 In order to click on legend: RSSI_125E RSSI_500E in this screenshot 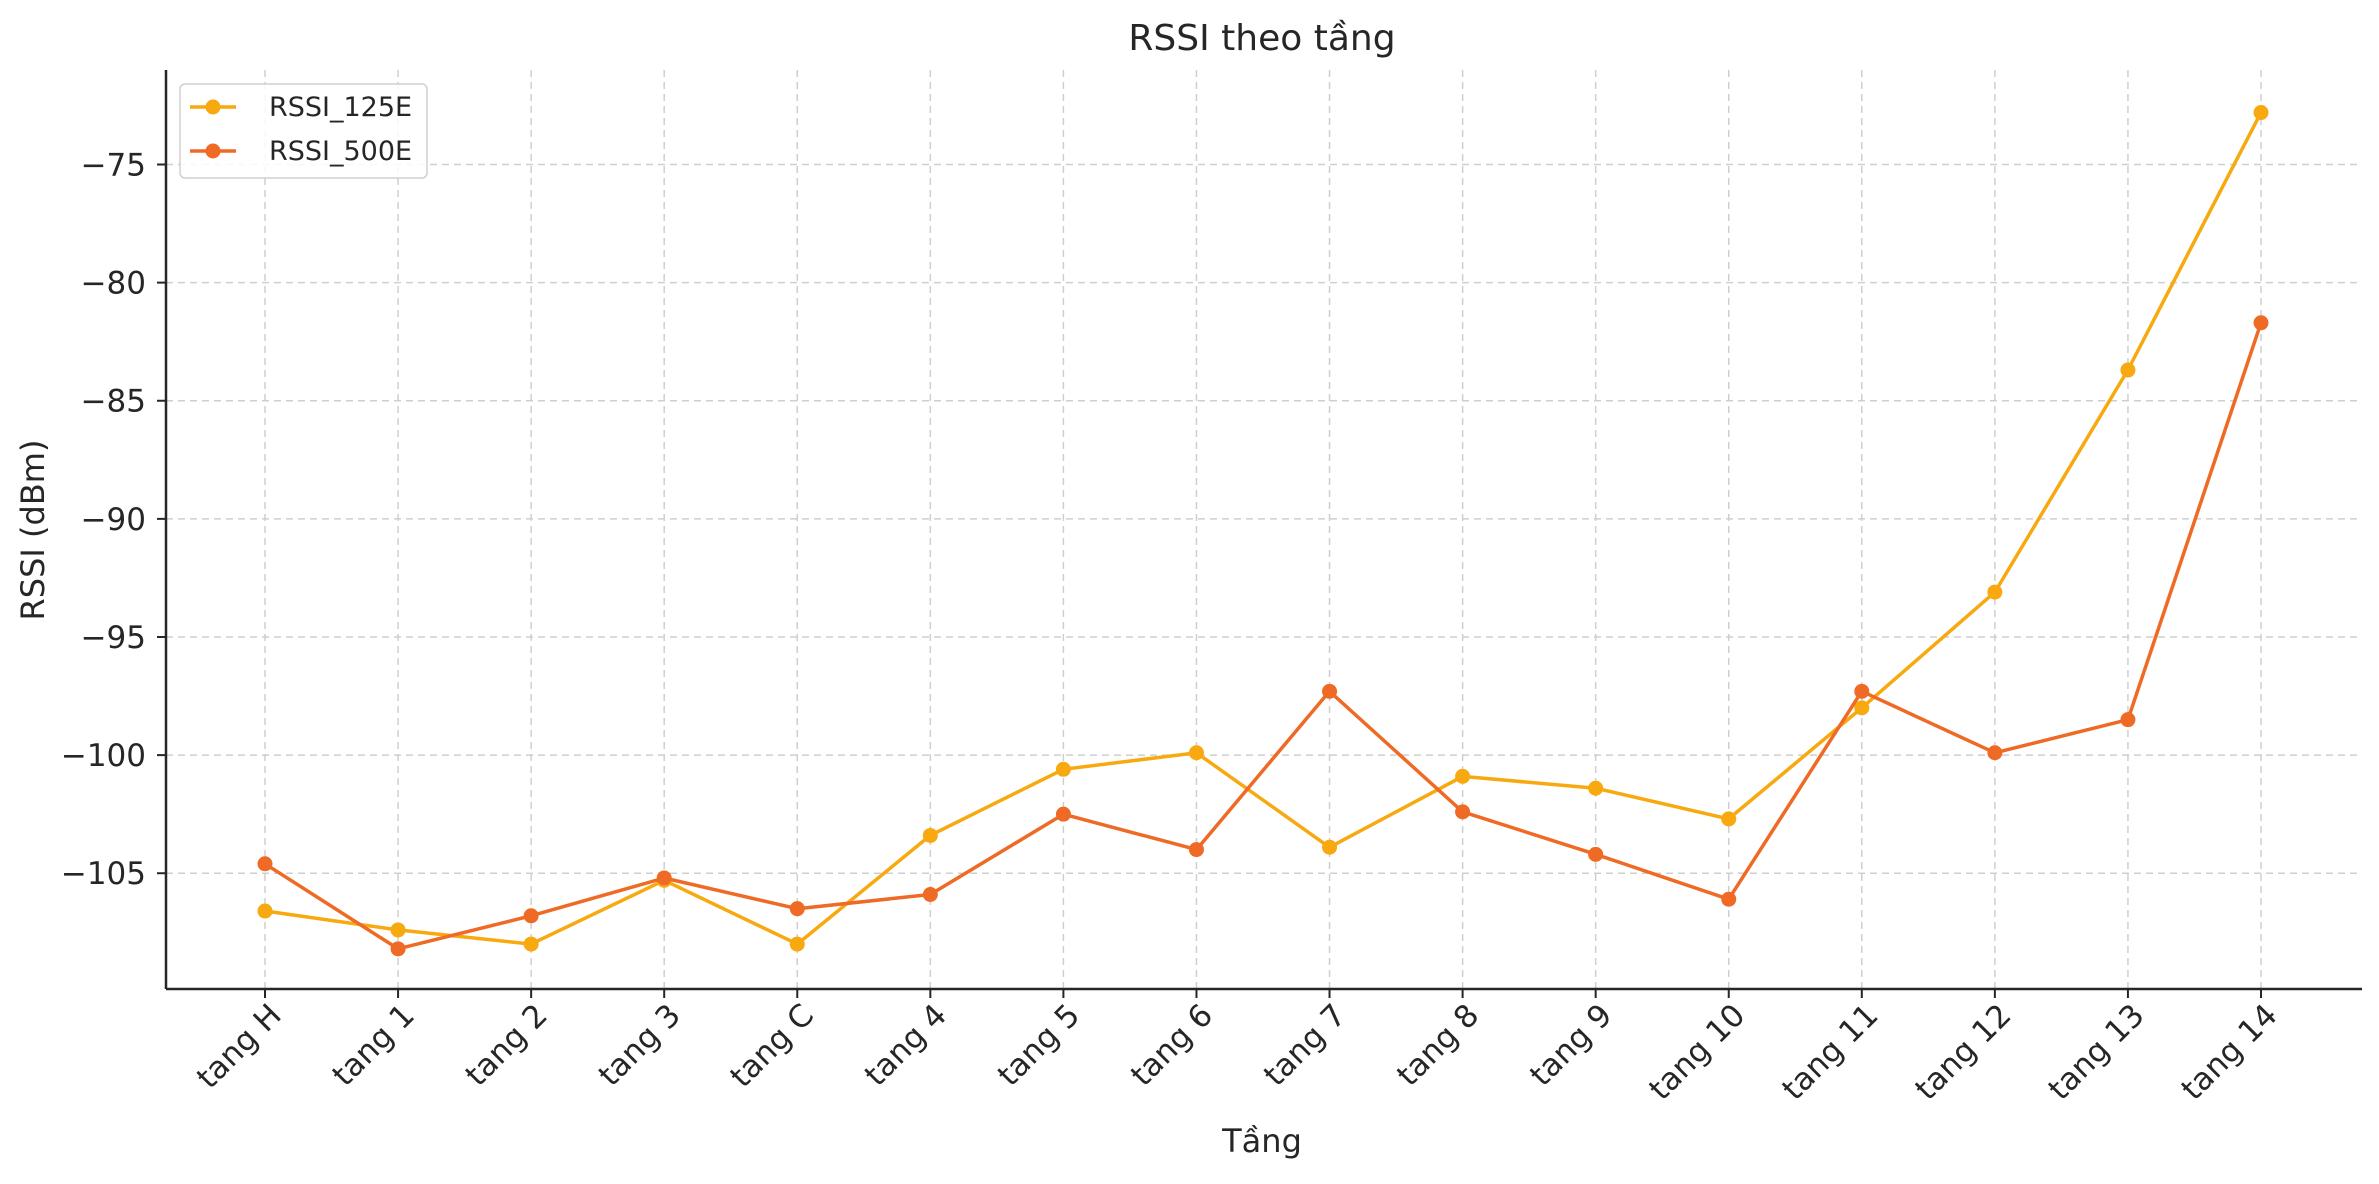, I will do `click(303, 131)`.